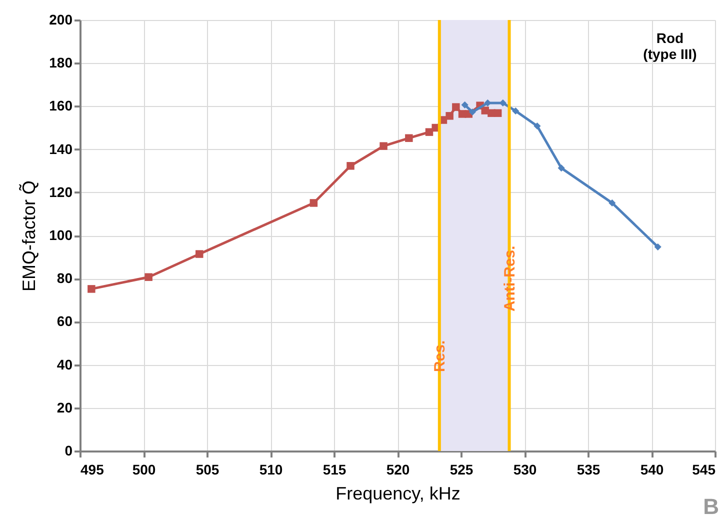 Image resolution: width=728 pixels, height=523 pixels. What do you see at coordinates (61, 235) in the screenshot?
I see `y-tick-label: 100` at bounding box center [61, 235].